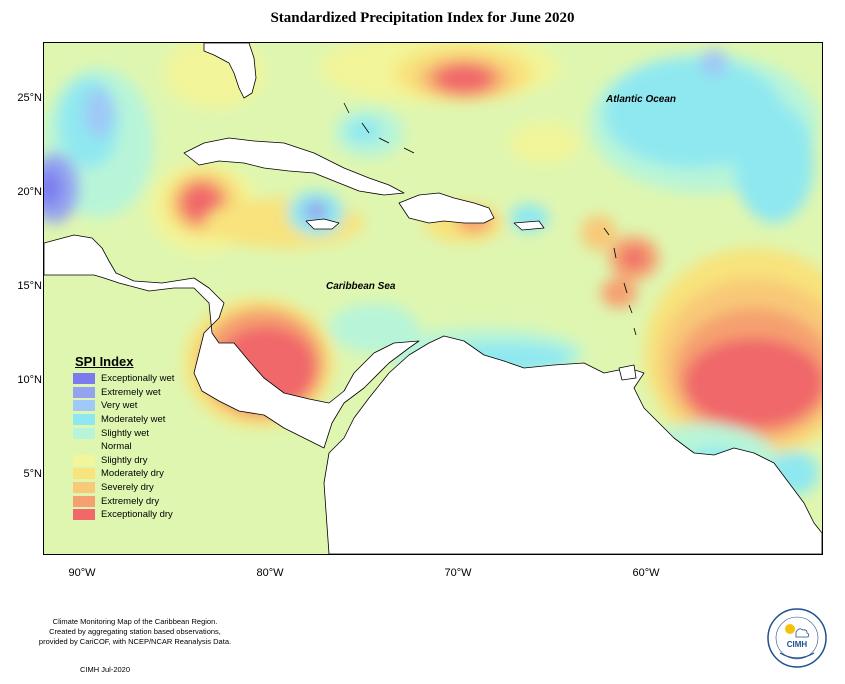  What do you see at coordinates (124, 460) in the screenshot?
I see `legend-label: Slightly dry` at bounding box center [124, 460].